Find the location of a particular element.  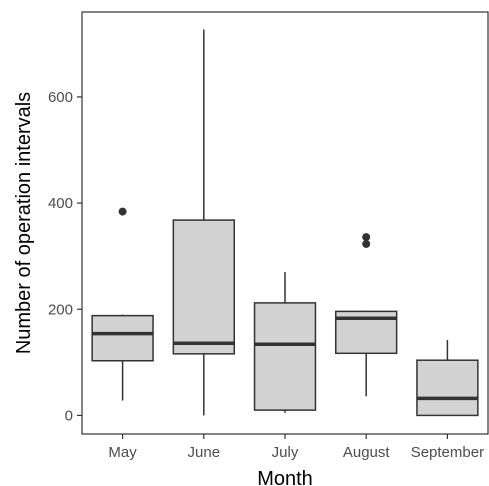

y-axis: 0 200 400 600 is located at coordinates (65, 256).